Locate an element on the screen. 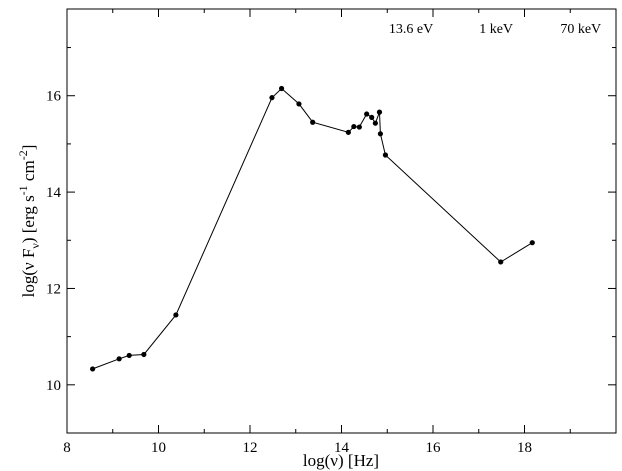 The height and width of the screenshot is (471, 622). y-label-mid2: cm is located at coordinates (28, 172).